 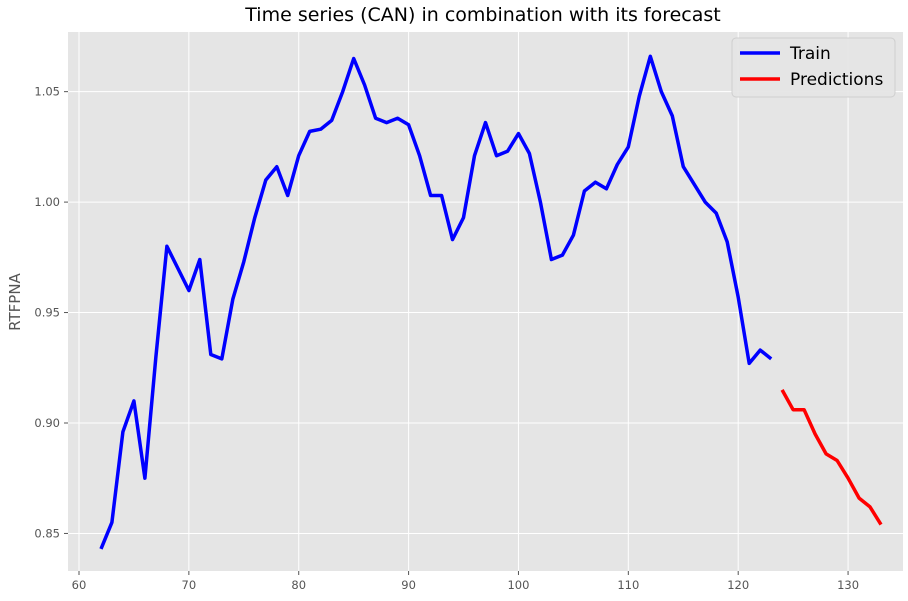 I want to click on x-tick-label: 110, so click(x=628, y=585).